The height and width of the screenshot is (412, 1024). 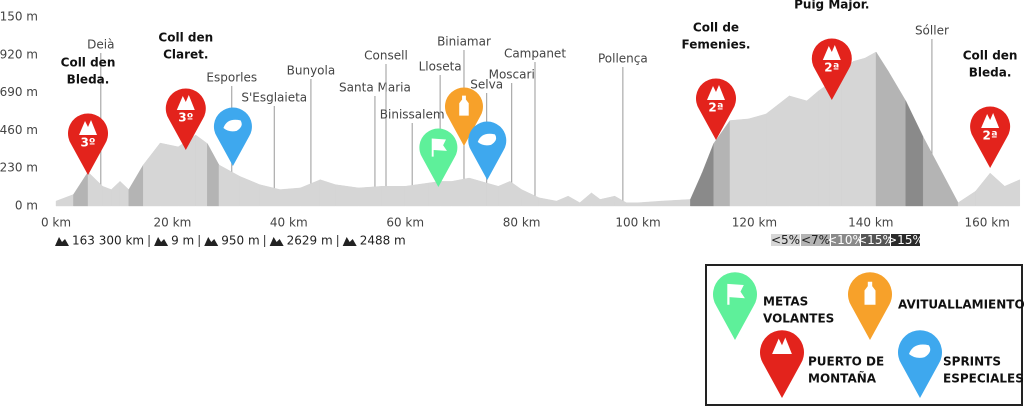 I want to click on stat-value: 163 300 km, so click(x=108, y=241).